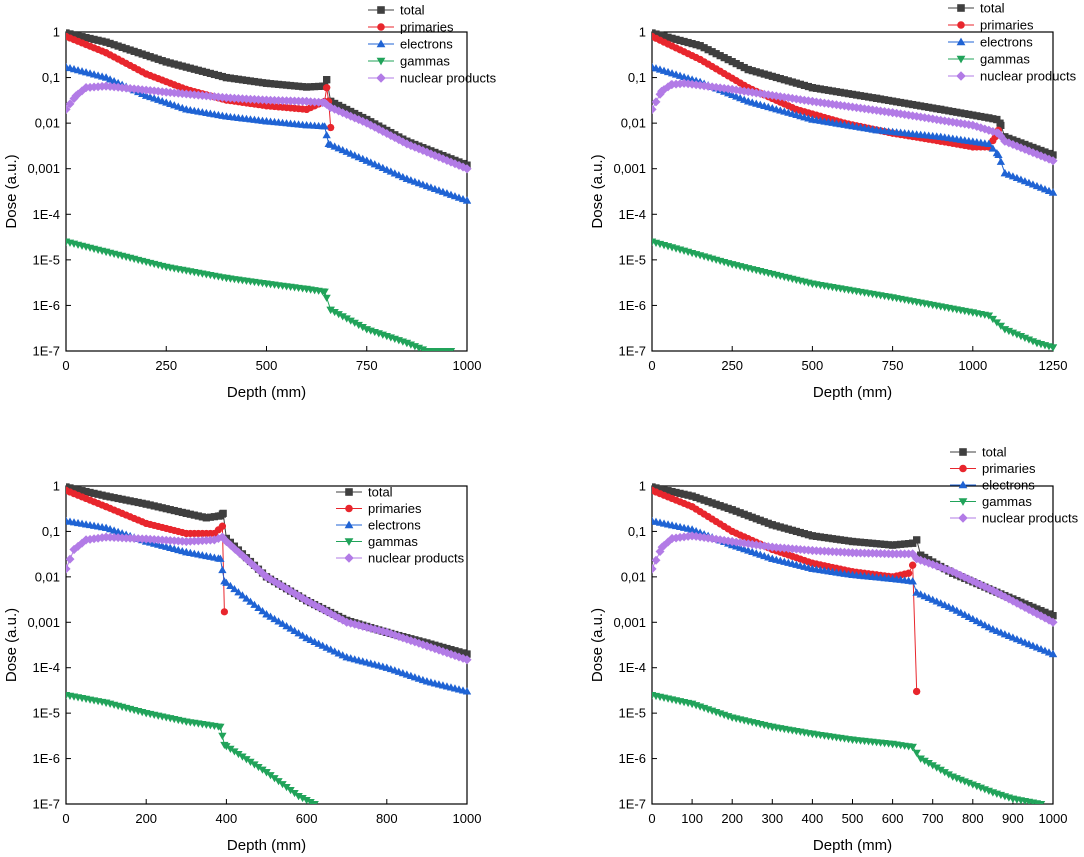  What do you see at coordinates (632, 351) in the screenshot?
I see `y-tick-label: 1E-7` at bounding box center [632, 351].